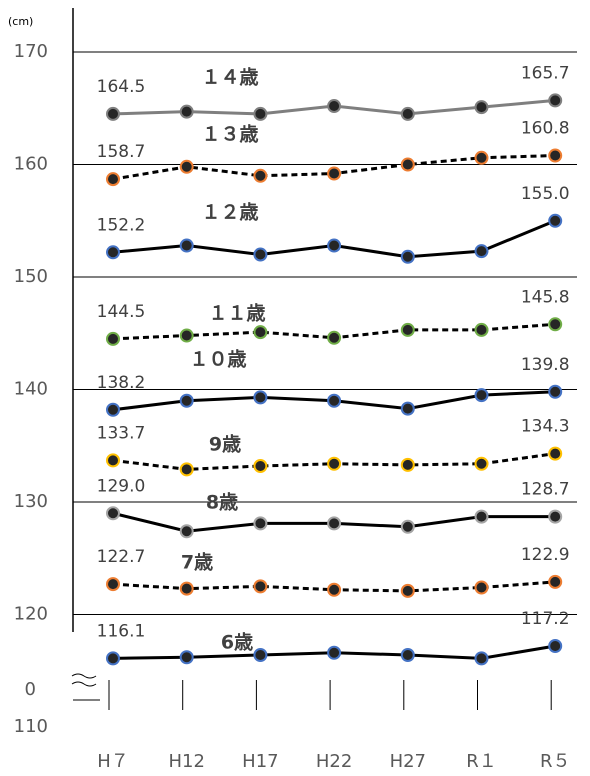  I want to click on value-label: 152.2, so click(121, 225).